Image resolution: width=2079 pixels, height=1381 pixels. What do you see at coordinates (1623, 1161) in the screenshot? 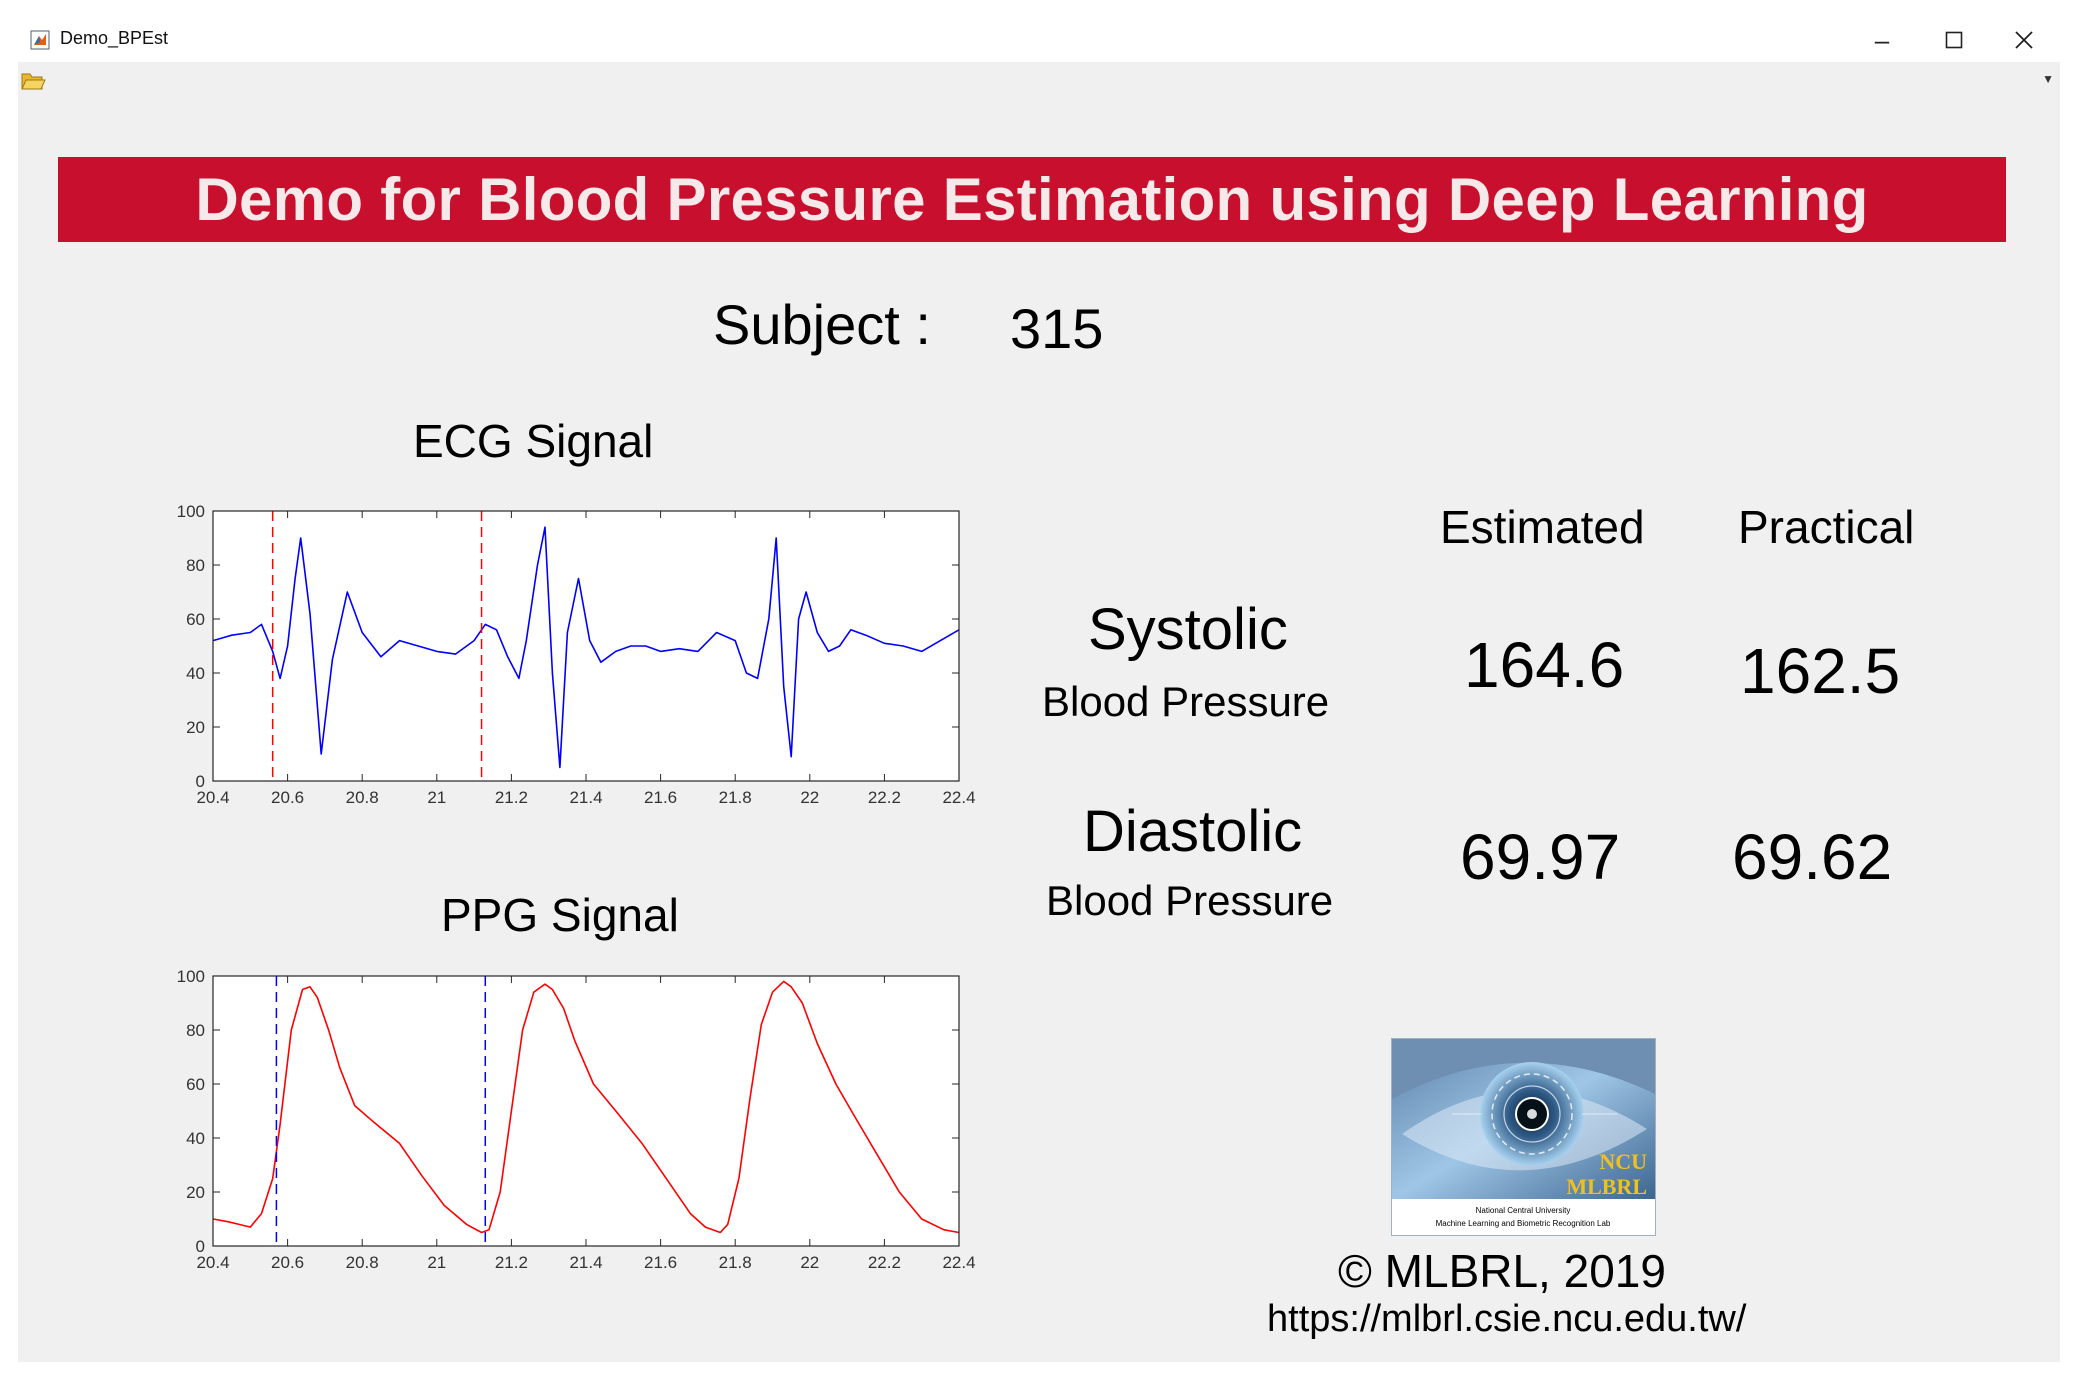
I see `svg-text: NCU` at bounding box center [1623, 1161].